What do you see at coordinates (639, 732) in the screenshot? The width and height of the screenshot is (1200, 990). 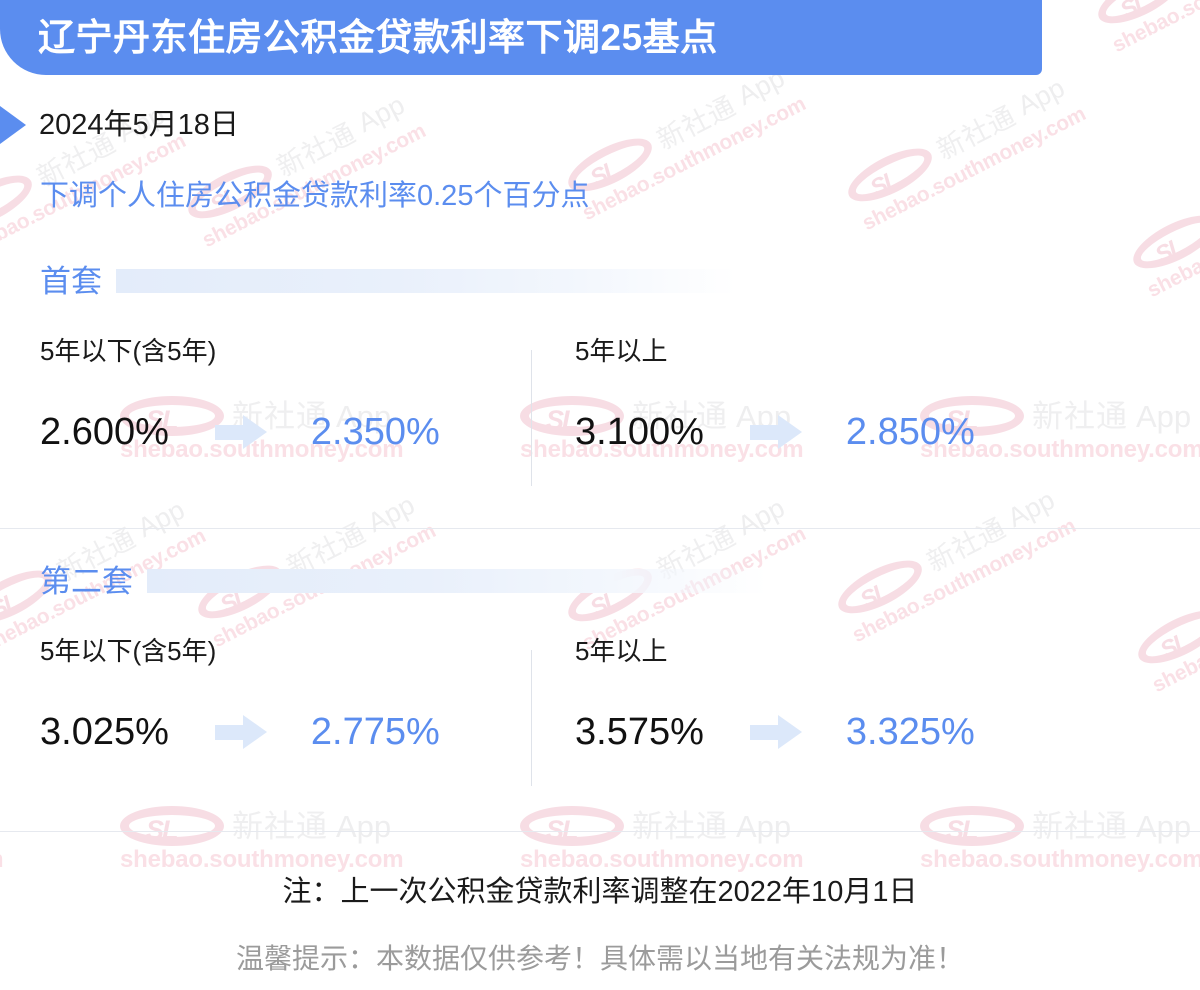 I see `old-rate: 3.575%` at bounding box center [639, 732].